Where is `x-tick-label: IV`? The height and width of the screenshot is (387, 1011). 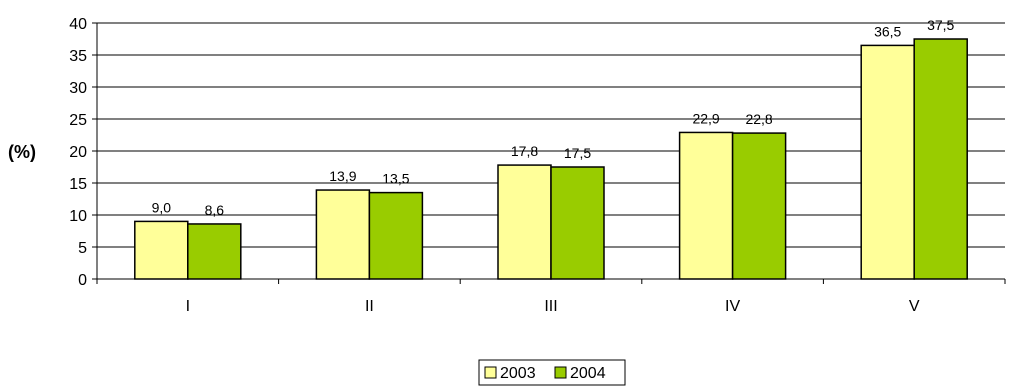
x-tick-label: IV is located at coordinates (732, 306).